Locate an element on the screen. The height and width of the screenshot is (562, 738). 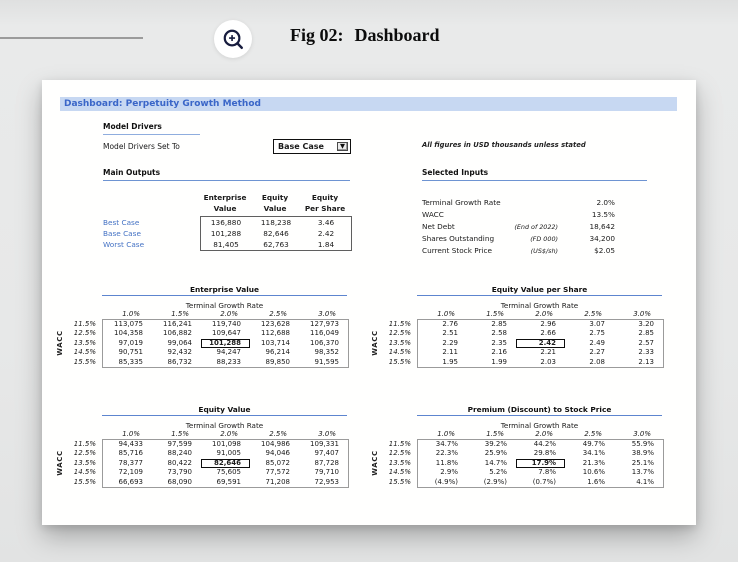
sensitivity-cell: 94,046 is located at coordinates (278, 453).